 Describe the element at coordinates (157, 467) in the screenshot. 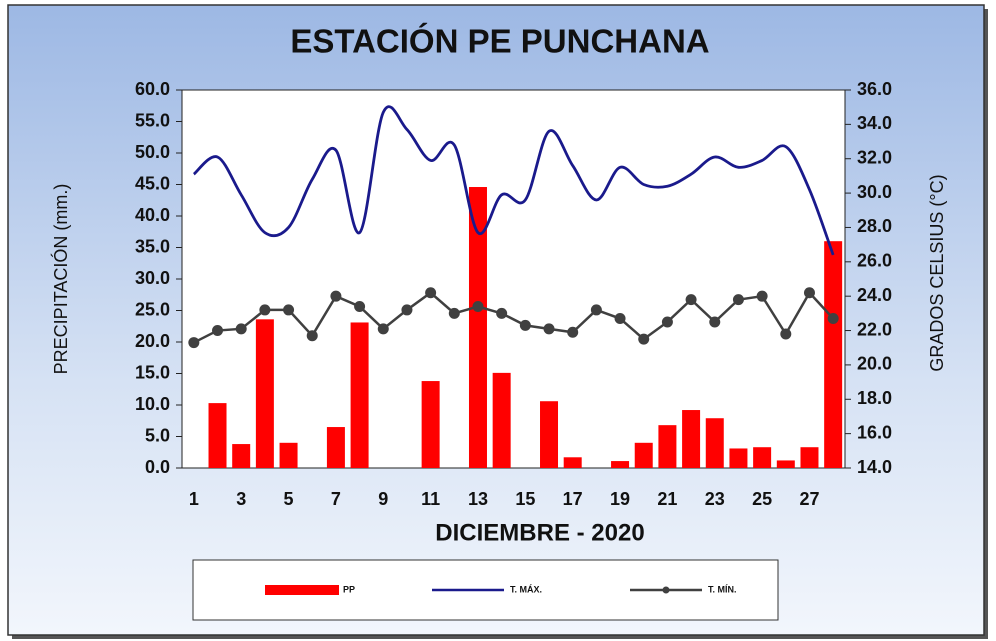

I see `y-tick-label: 0.0` at that location.